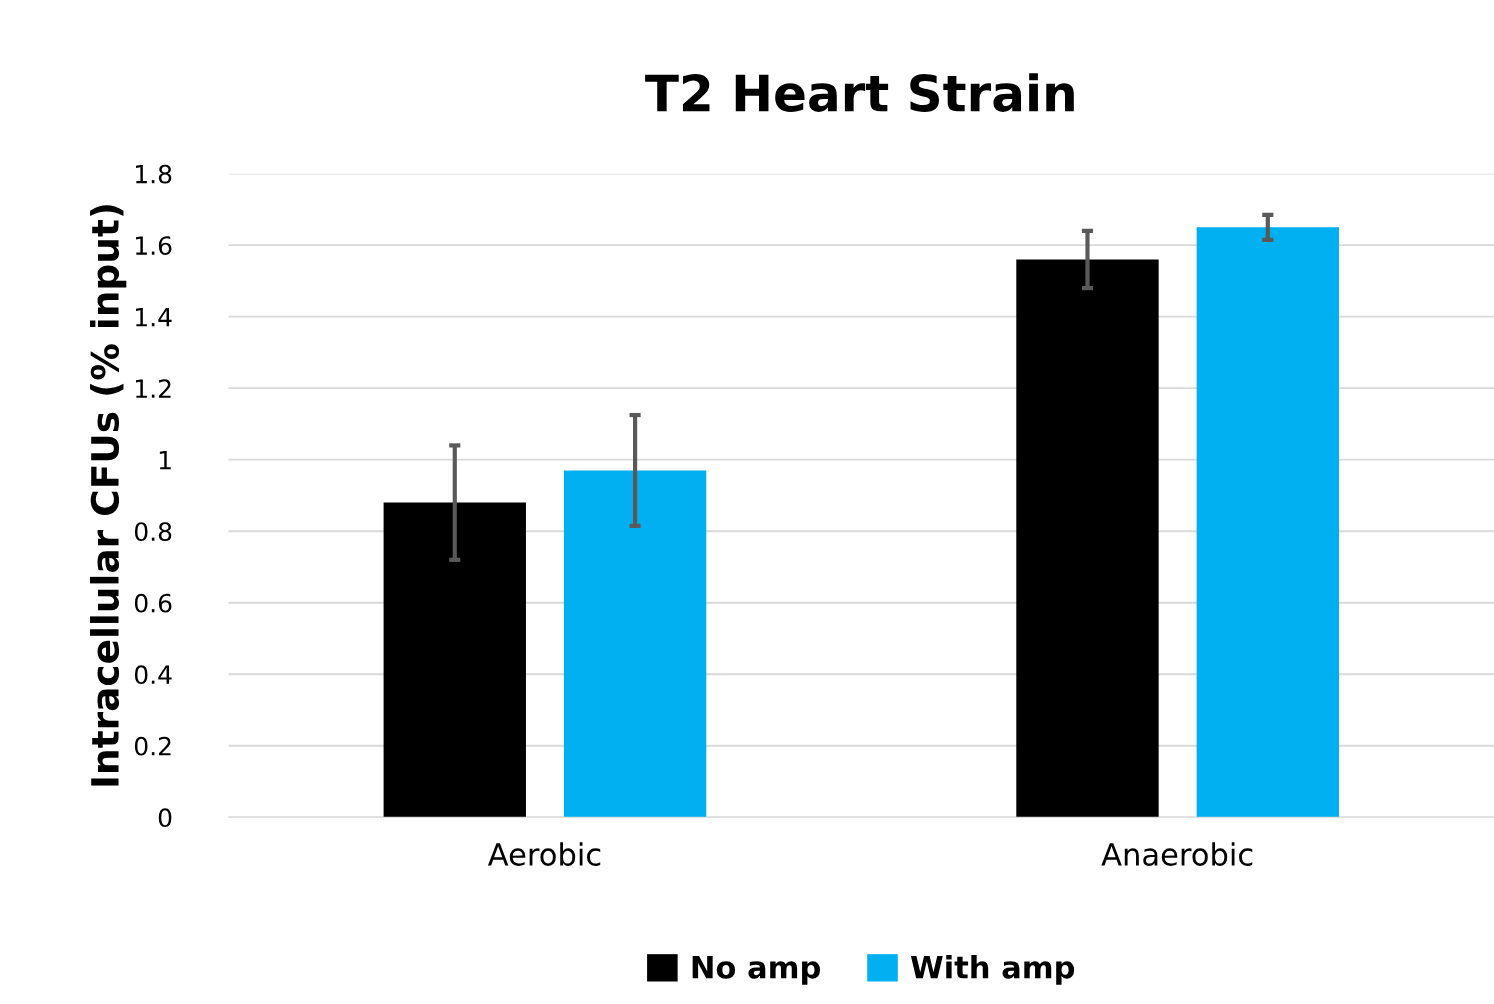 The image size is (1494, 1004). What do you see at coordinates (154, 317) in the screenshot?
I see `y-tick-label: 1.4` at bounding box center [154, 317].